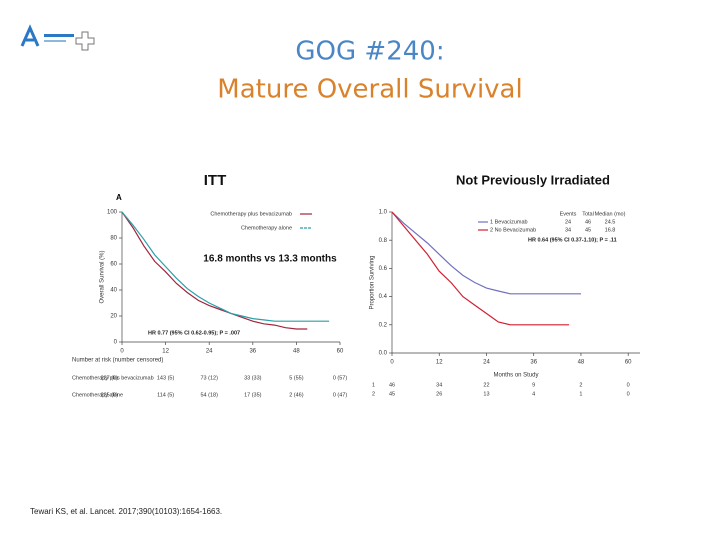  What do you see at coordinates (369, 90) in the screenshot?
I see `slide-subtitle: Mature Overall Survival` at bounding box center [369, 90].